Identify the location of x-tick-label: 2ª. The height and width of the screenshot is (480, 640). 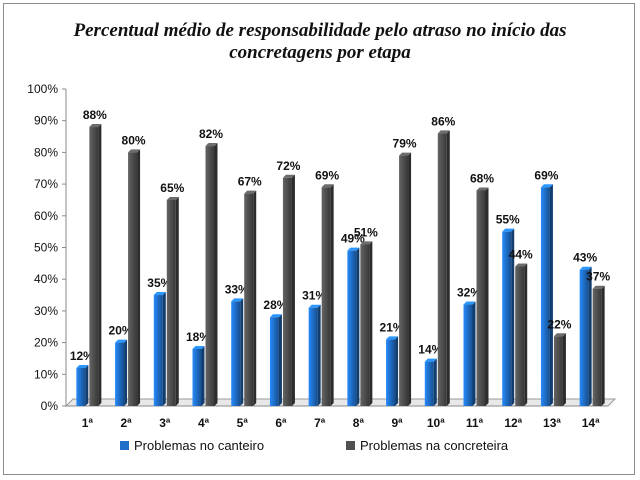
(127, 423).